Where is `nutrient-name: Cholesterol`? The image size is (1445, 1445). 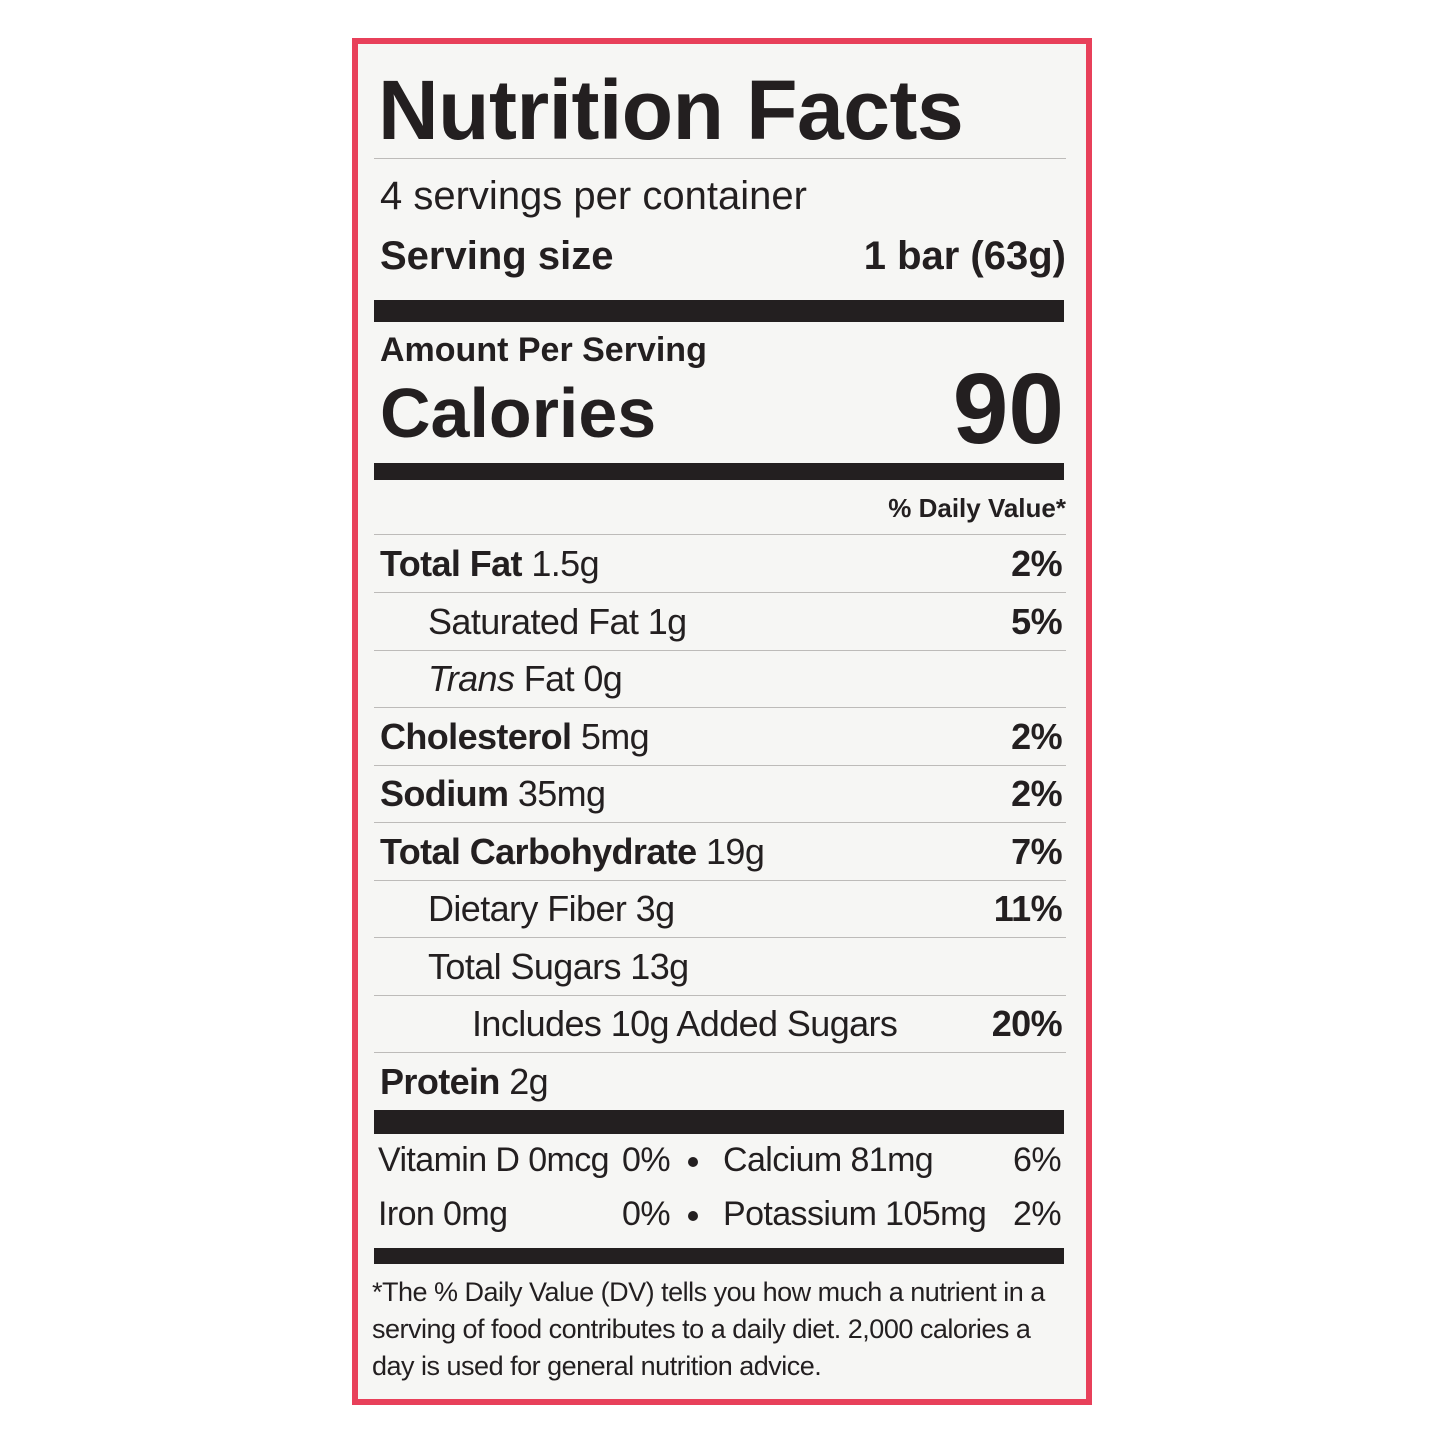 nutrient-name: Cholesterol is located at coordinates (476, 736).